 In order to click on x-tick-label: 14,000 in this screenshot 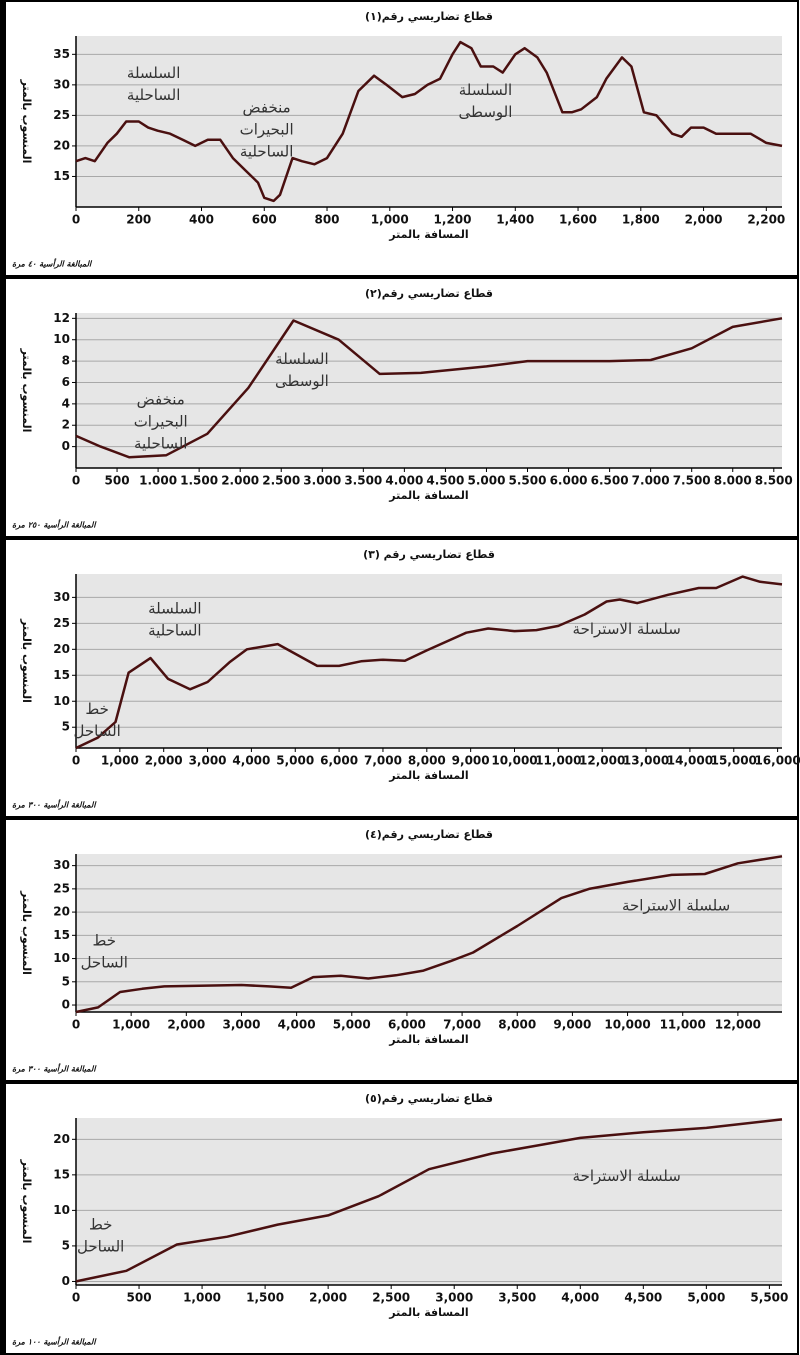, I will do `click(690, 761)`.